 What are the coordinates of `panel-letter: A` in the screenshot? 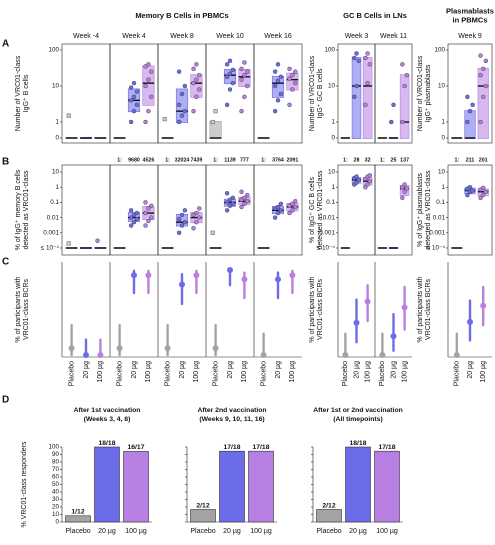 It's located at (5, 44).